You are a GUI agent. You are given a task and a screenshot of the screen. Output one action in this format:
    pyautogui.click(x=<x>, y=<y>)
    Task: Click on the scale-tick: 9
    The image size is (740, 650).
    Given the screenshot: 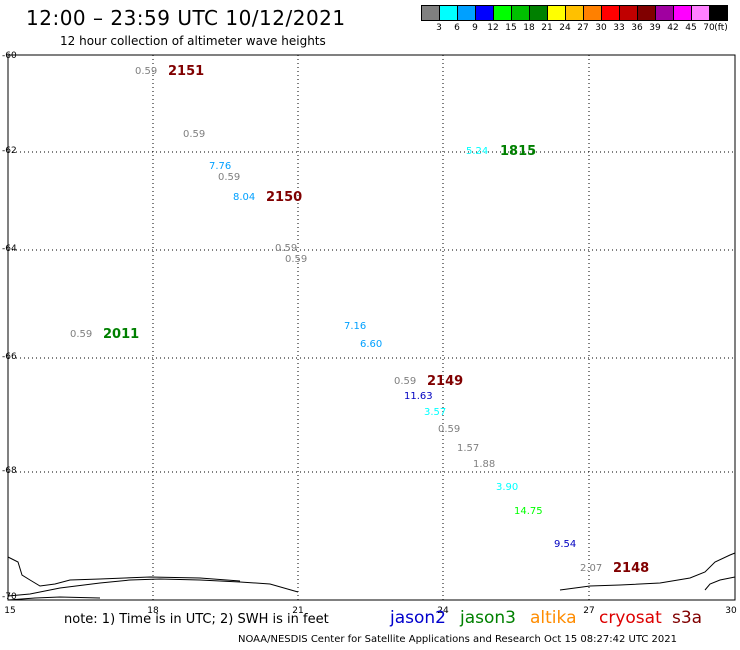 What is the action you would take?
    pyautogui.click(x=475, y=28)
    